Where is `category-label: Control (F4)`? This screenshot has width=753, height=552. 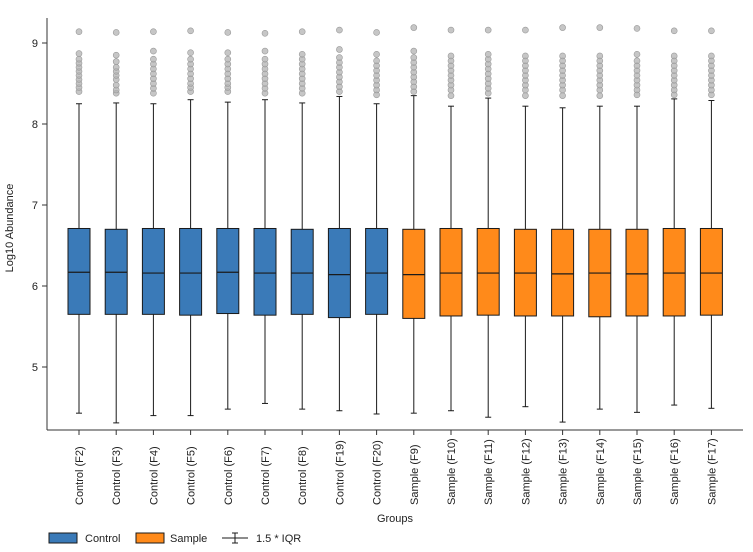
category-label: Control (F4) is located at coordinates (154, 475).